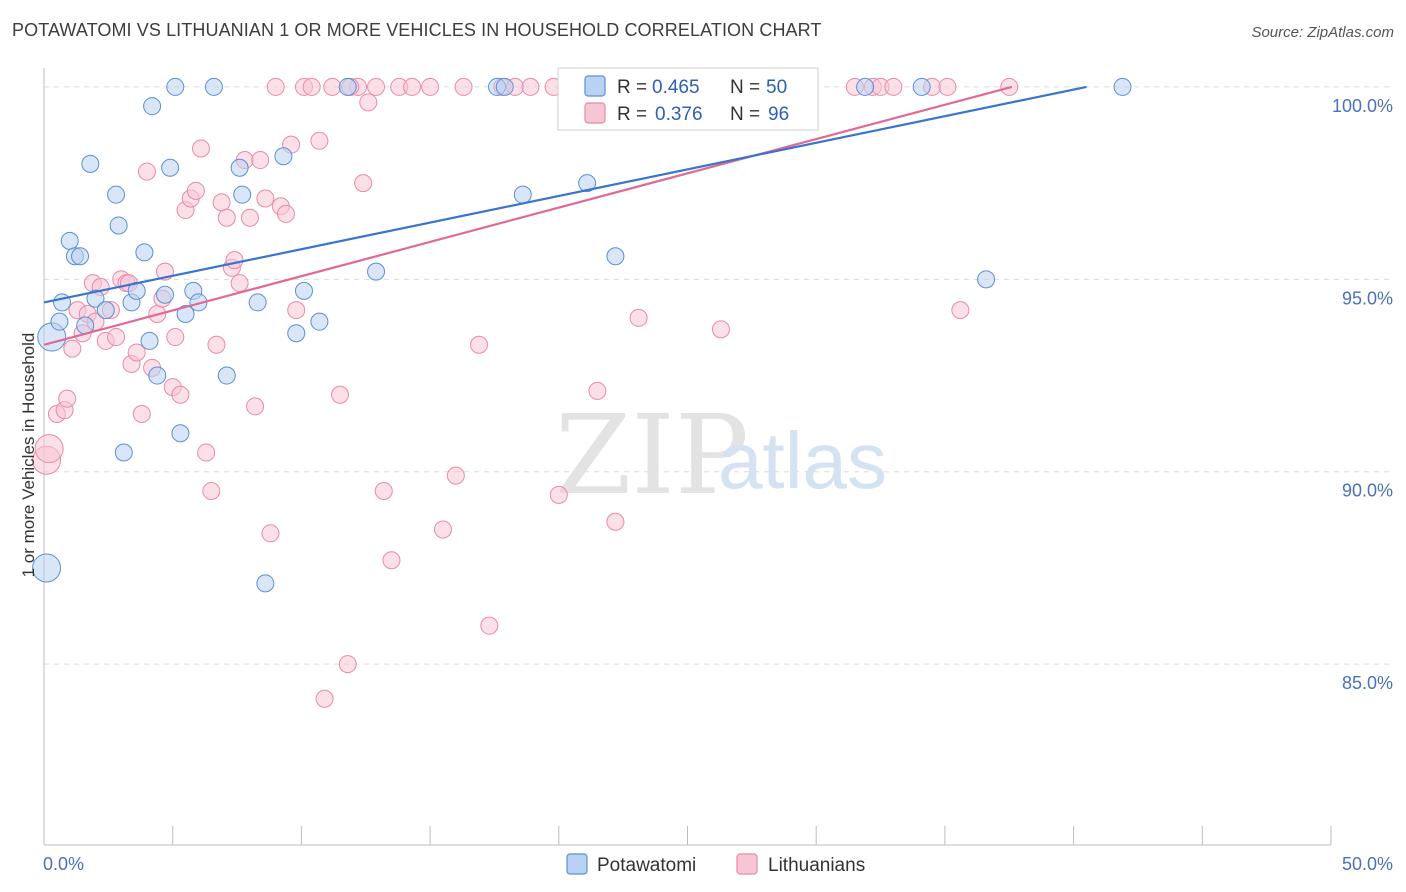 Image resolution: width=1406 pixels, height=892 pixels. I want to click on bottom-legend-swatch-potawatomi, so click(577, 864).